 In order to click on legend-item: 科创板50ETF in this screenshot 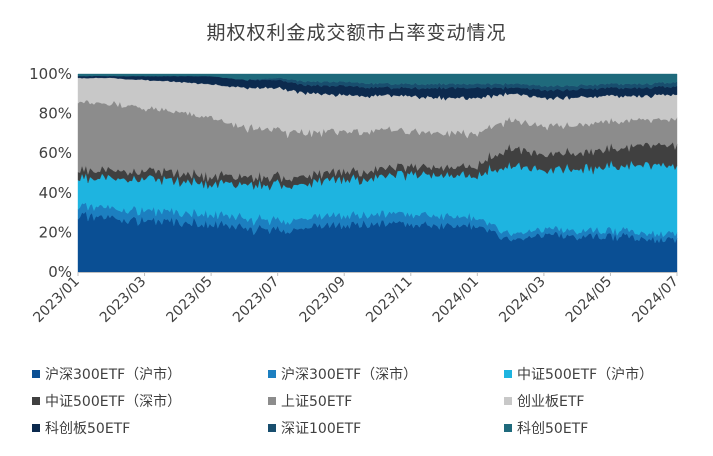, I will do `click(150, 428)`.